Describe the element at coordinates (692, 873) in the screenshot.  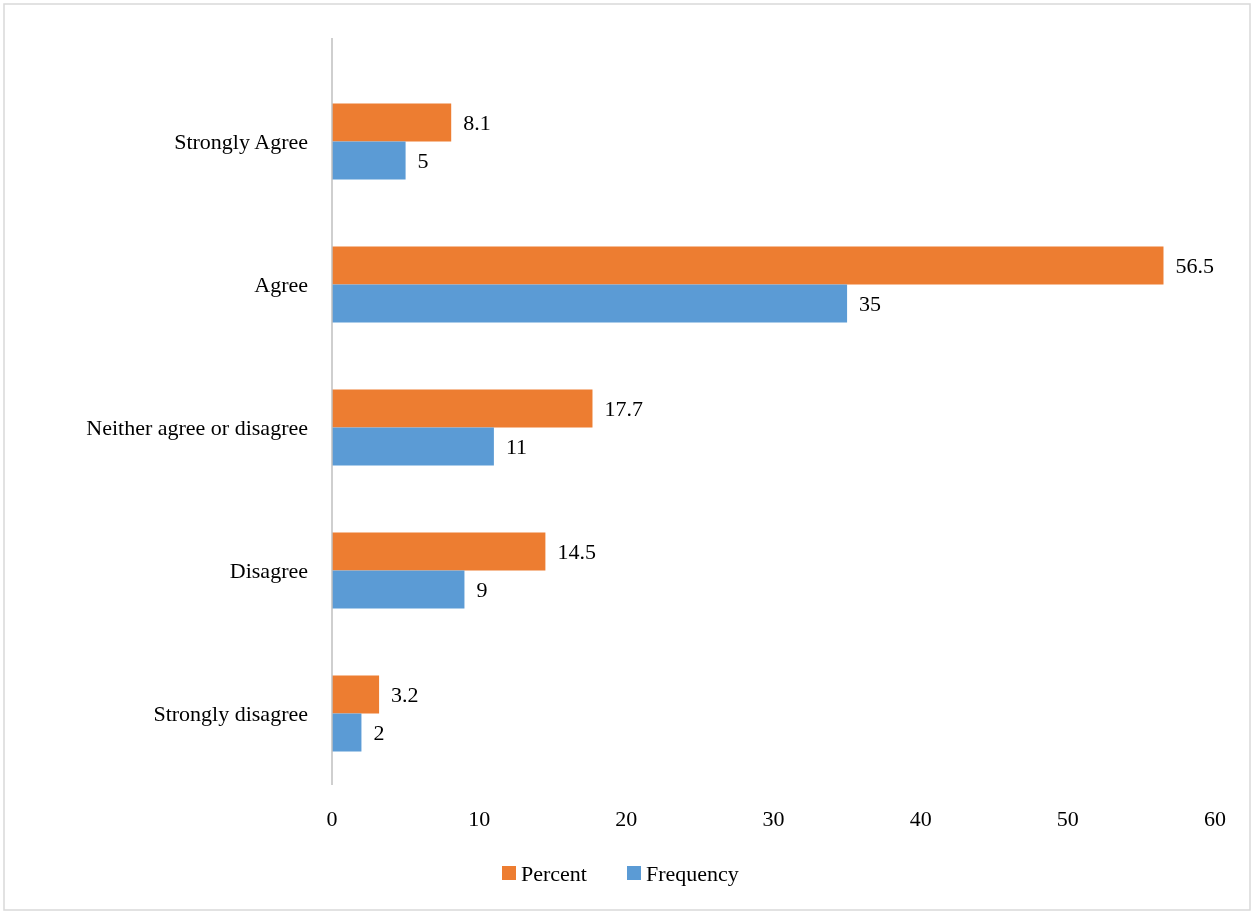
I see `legend-label: Frequency` at that location.